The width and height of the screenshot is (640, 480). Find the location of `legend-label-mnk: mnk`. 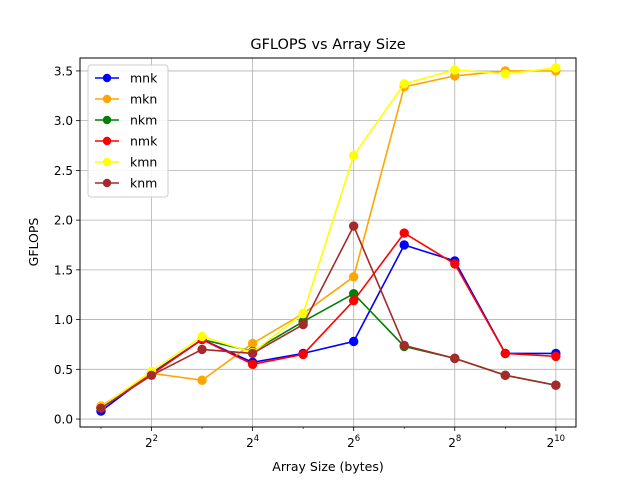

legend-label-mnk: mnk is located at coordinates (144, 78).